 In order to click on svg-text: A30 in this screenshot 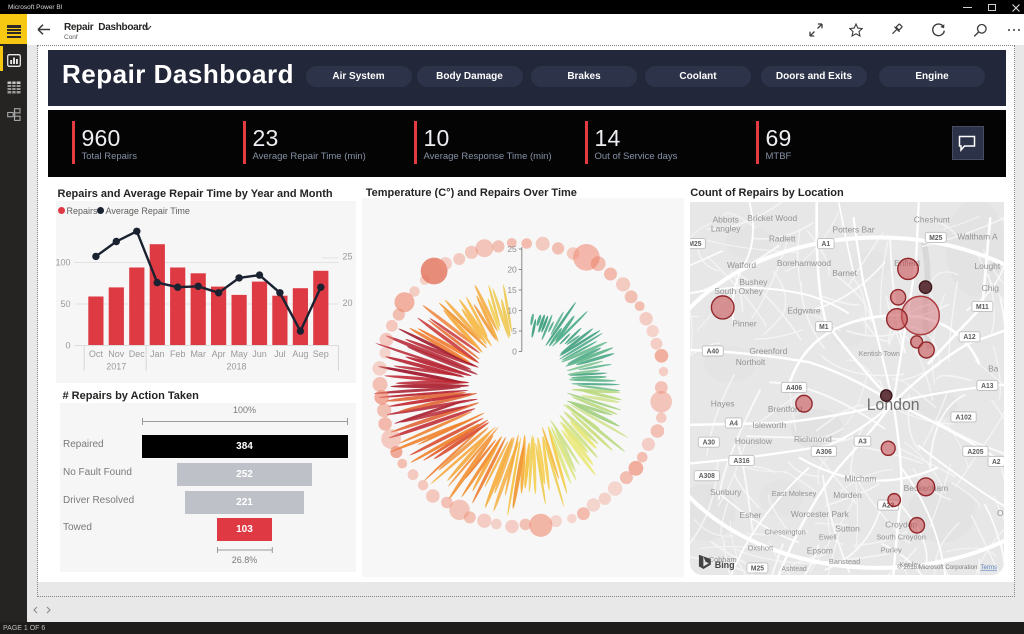, I will do `click(709, 443)`.